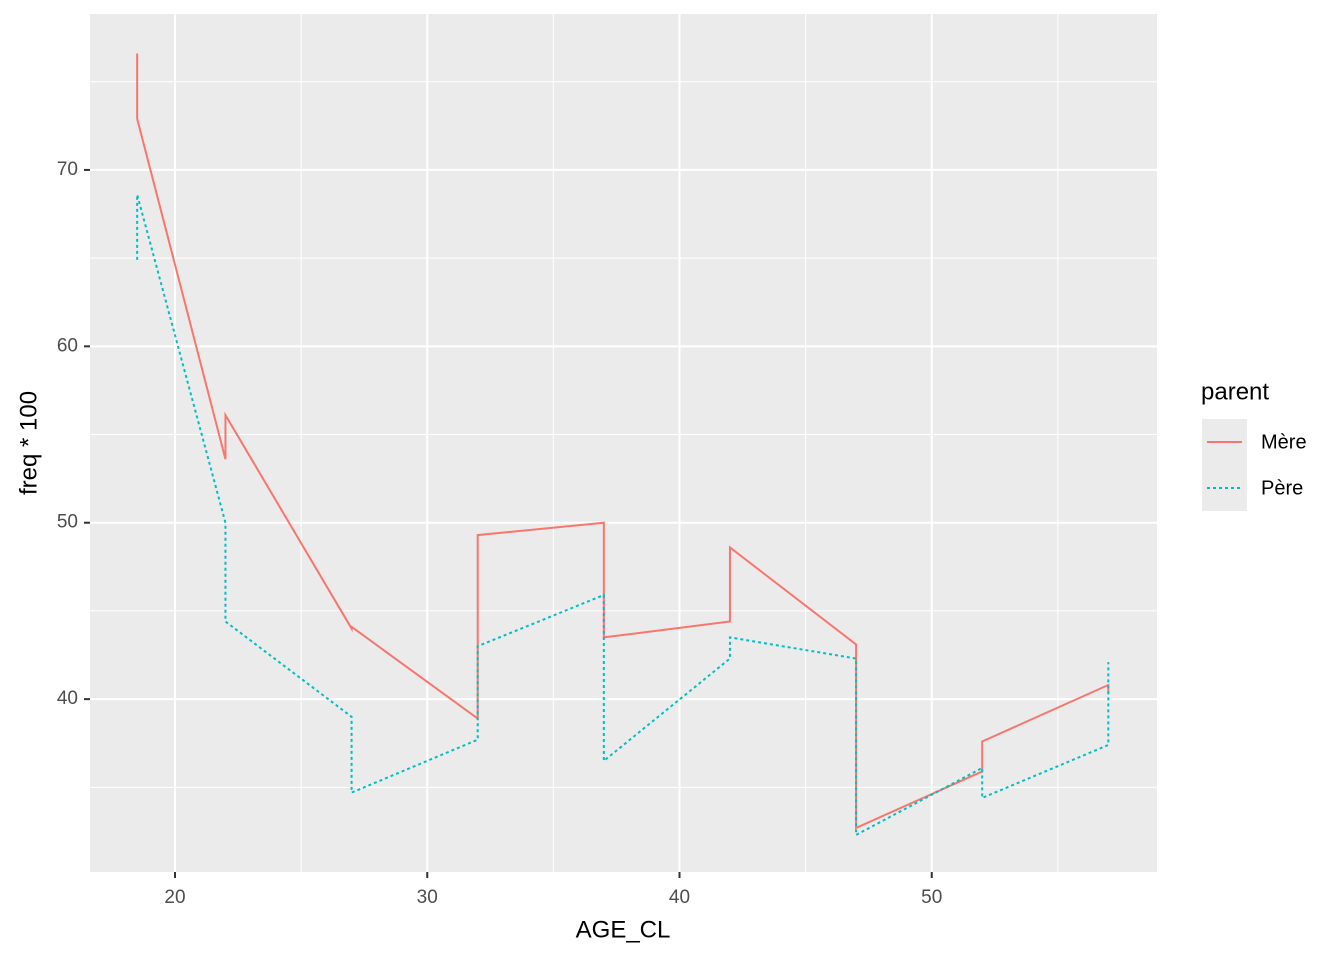 This screenshot has width=1344, height=960. What do you see at coordinates (67, 698) in the screenshot?
I see `y-tick-label: 40` at bounding box center [67, 698].